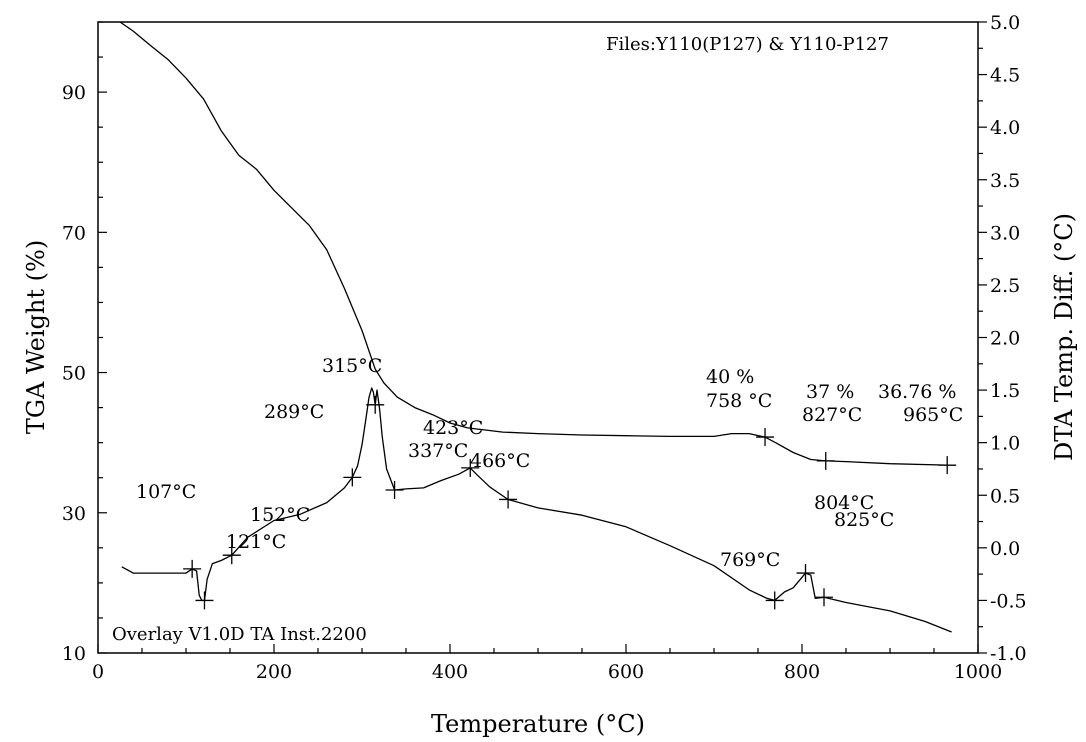  I want to click on annotation-label: 337°C, so click(438, 451).